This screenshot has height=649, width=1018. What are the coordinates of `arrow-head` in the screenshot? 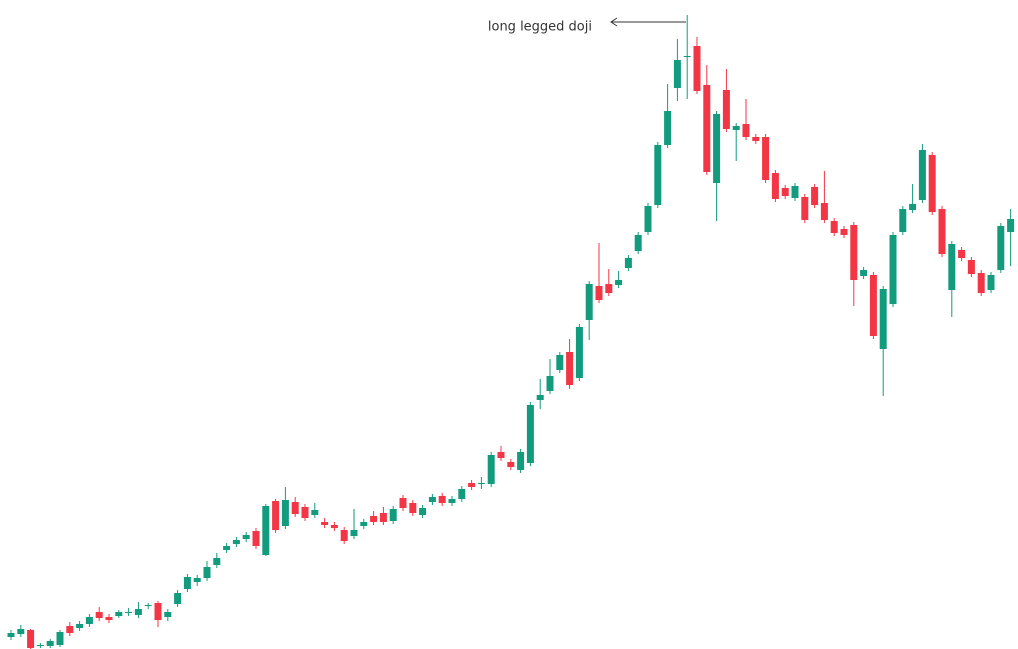 It's located at (614, 22).